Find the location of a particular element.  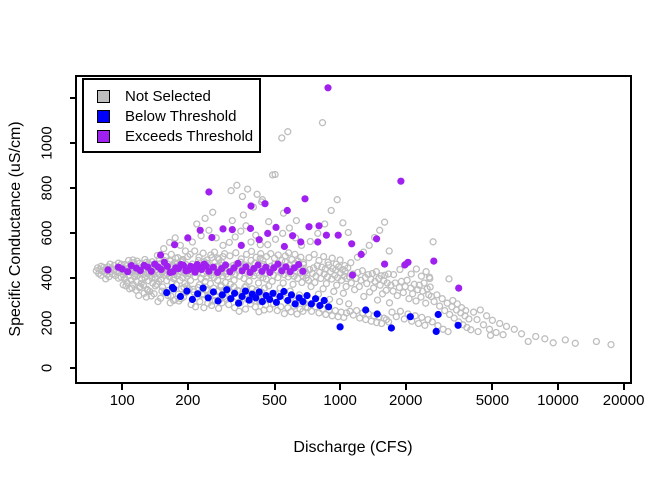

legend-item-not-selected: Not Selected is located at coordinates (171, 96).